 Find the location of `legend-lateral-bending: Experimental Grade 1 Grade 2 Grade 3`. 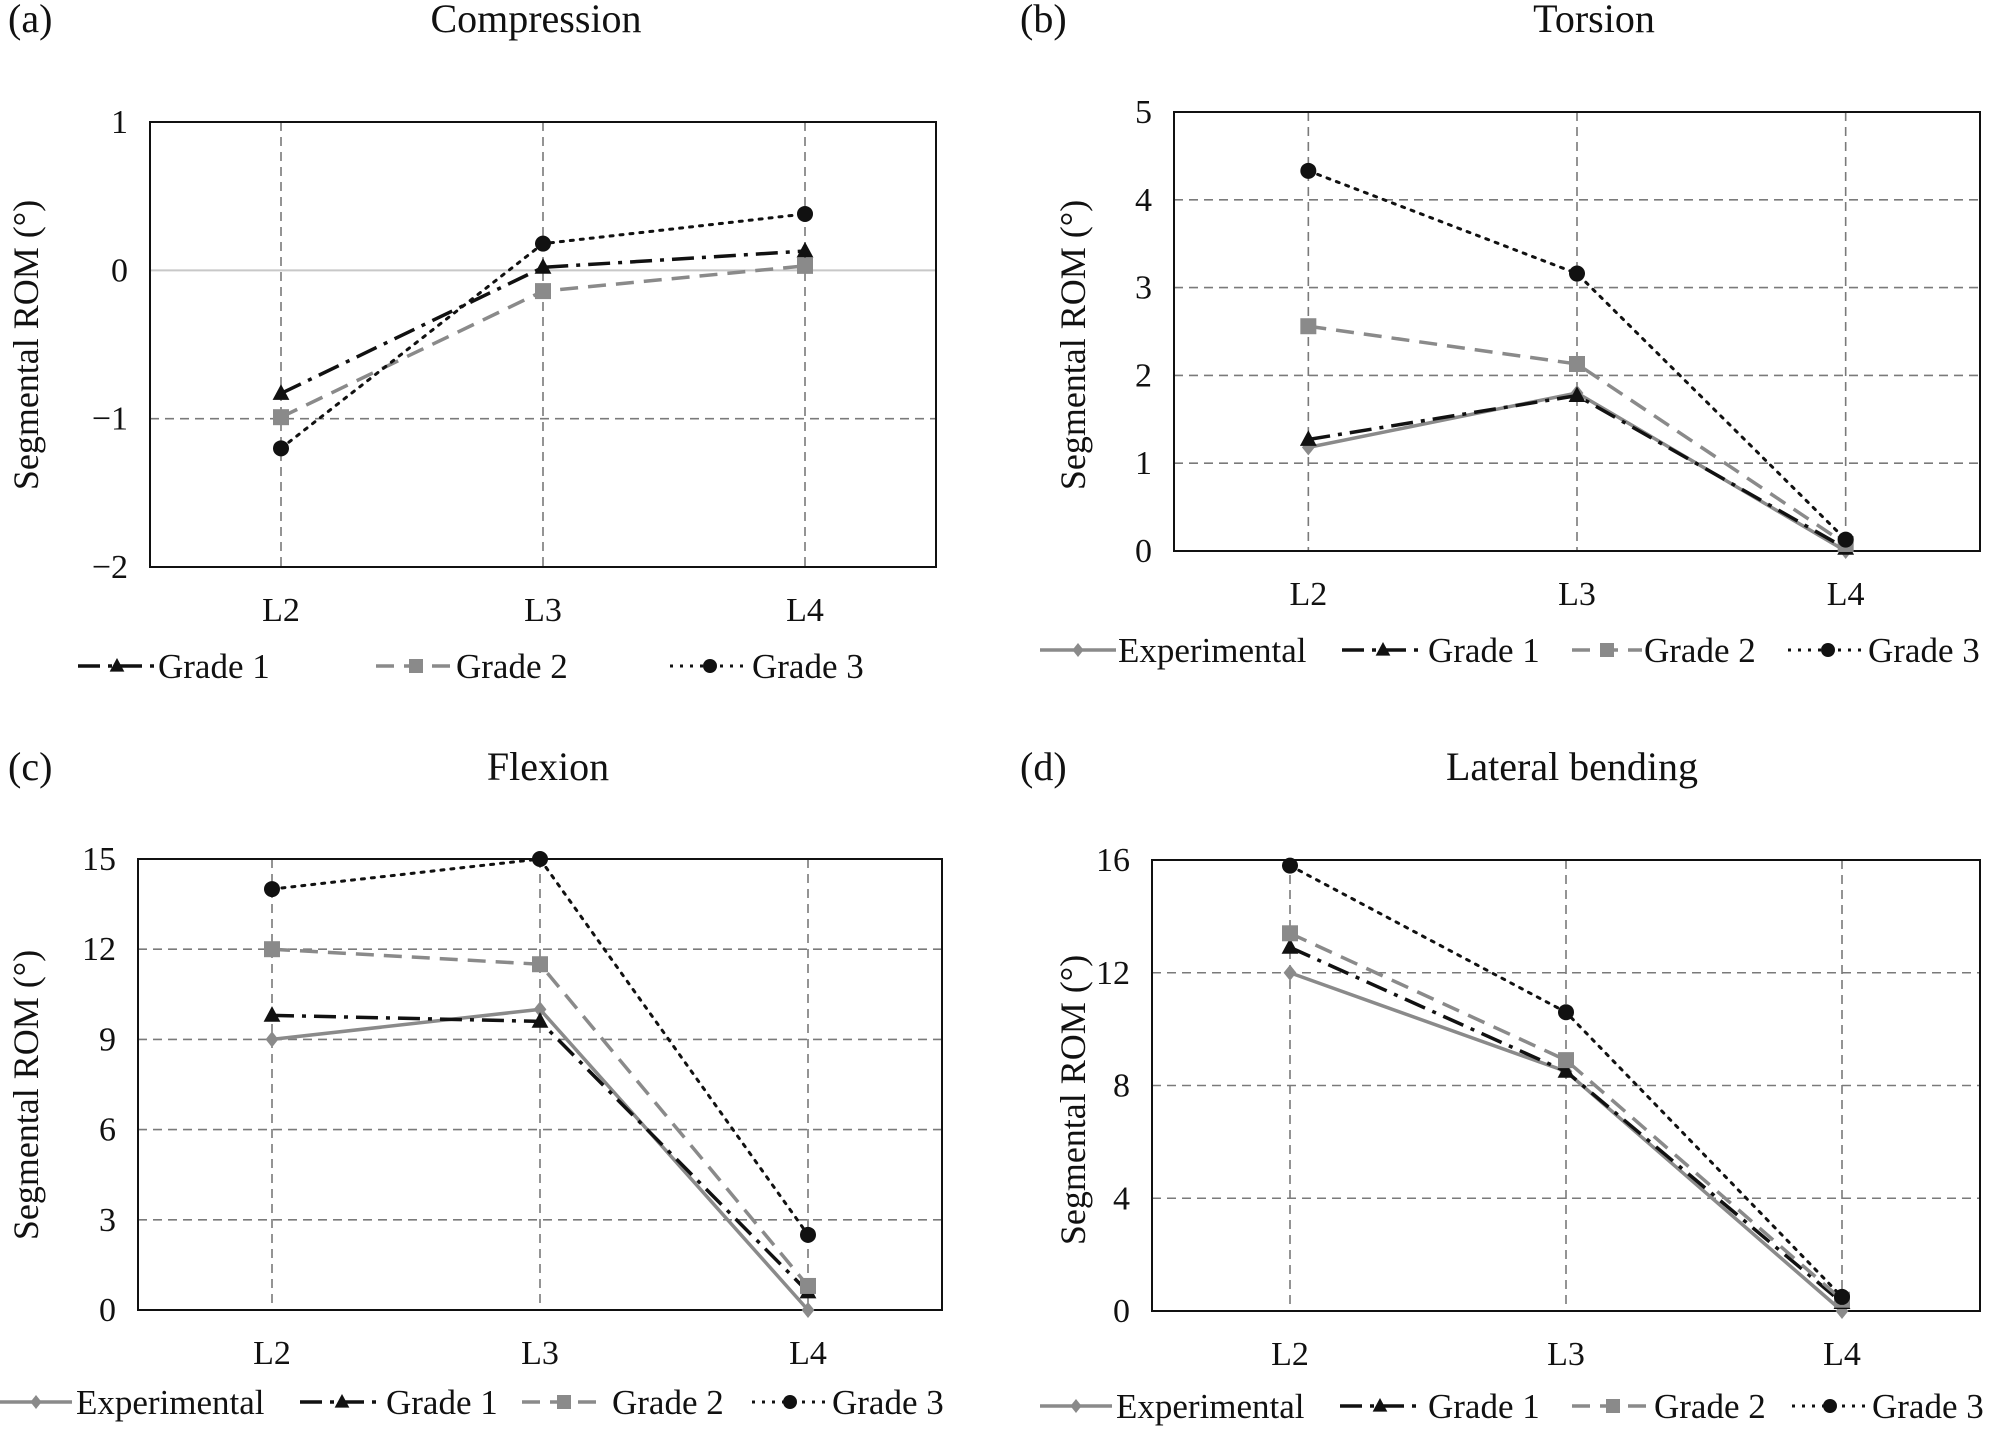

legend-lateral-bending: Experimental Grade 1 Grade 2 Grade 3 is located at coordinates (1512, 1406).